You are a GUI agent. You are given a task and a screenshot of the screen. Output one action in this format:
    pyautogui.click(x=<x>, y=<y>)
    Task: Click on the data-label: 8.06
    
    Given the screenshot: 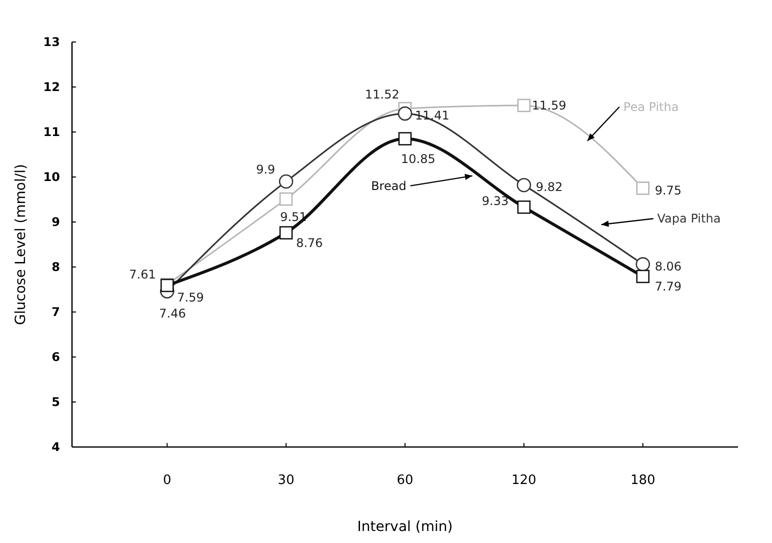 What is the action you would take?
    pyautogui.click(x=668, y=266)
    